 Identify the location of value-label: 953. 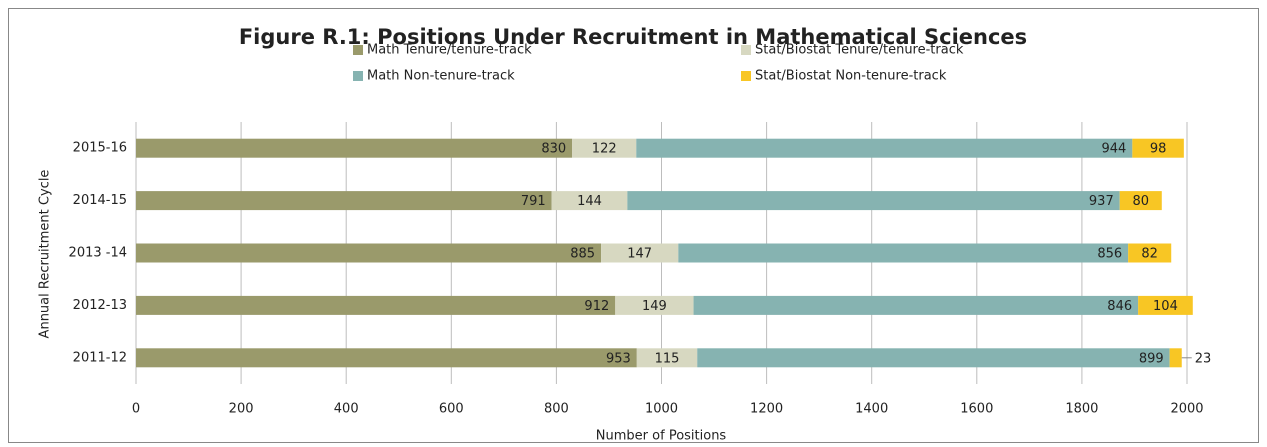
(618, 358).